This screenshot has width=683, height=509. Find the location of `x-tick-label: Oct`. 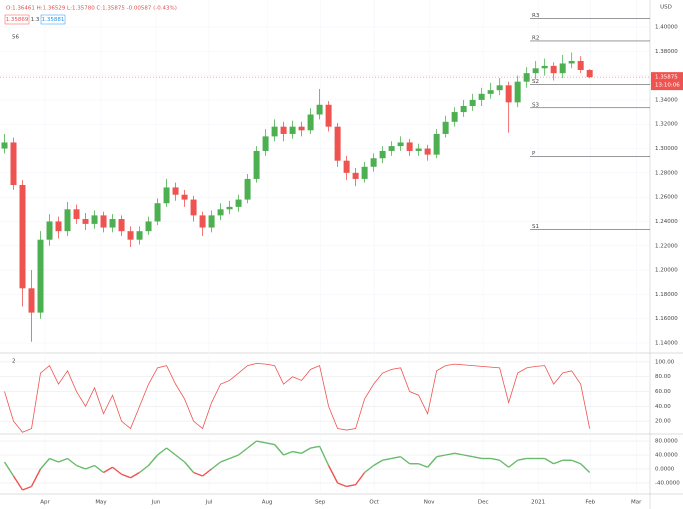

x-tick-label: Oct is located at coordinates (374, 503).